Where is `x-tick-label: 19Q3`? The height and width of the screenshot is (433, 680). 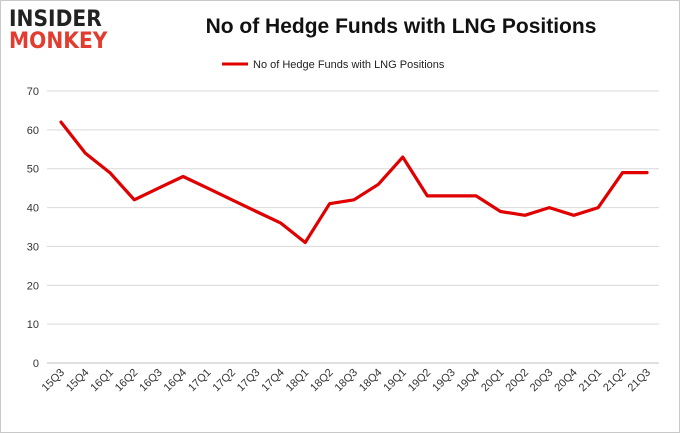 x-tick-label: 19Q3 is located at coordinates (444, 381).